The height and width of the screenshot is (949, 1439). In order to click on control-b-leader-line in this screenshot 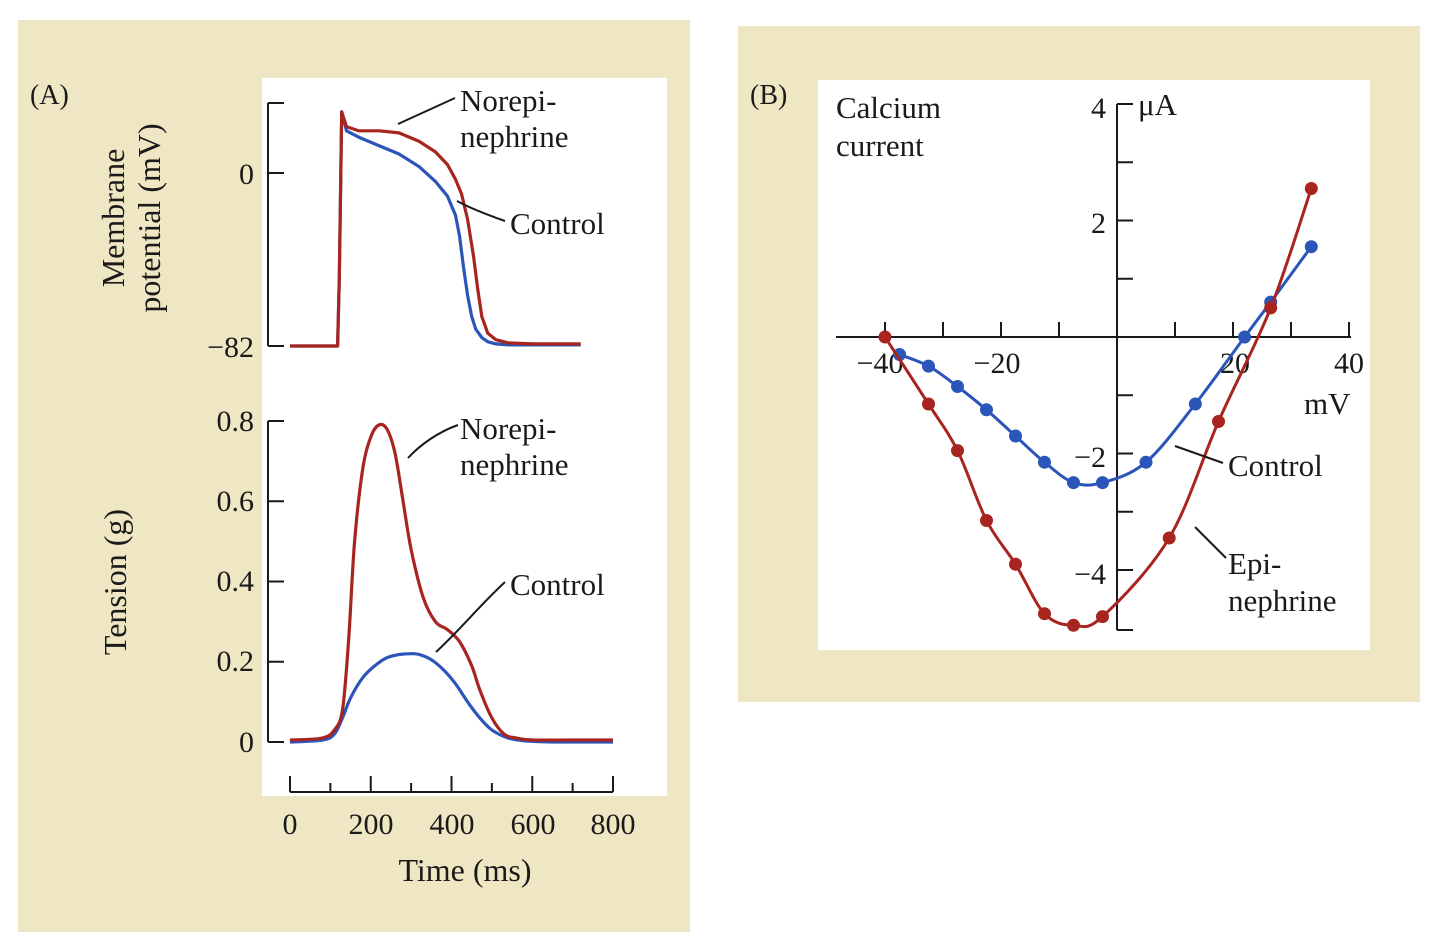, I will do `click(1199, 454)`.